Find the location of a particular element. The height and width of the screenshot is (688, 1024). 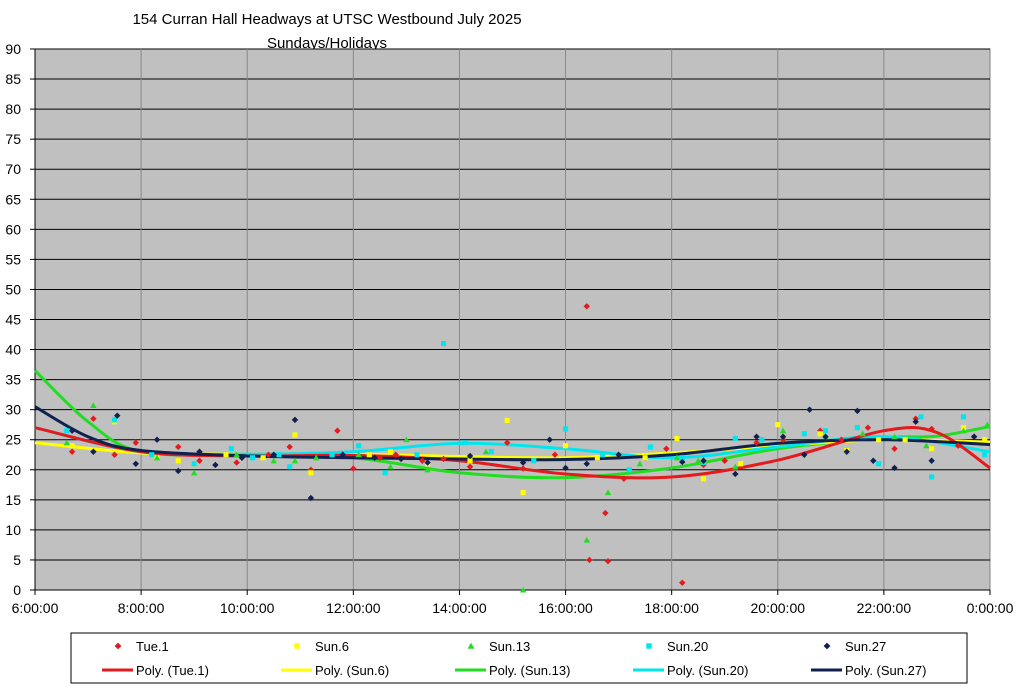

legend-trend-label-tue-1: Poly. (Tue.1) is located at coordinates (172, 670).